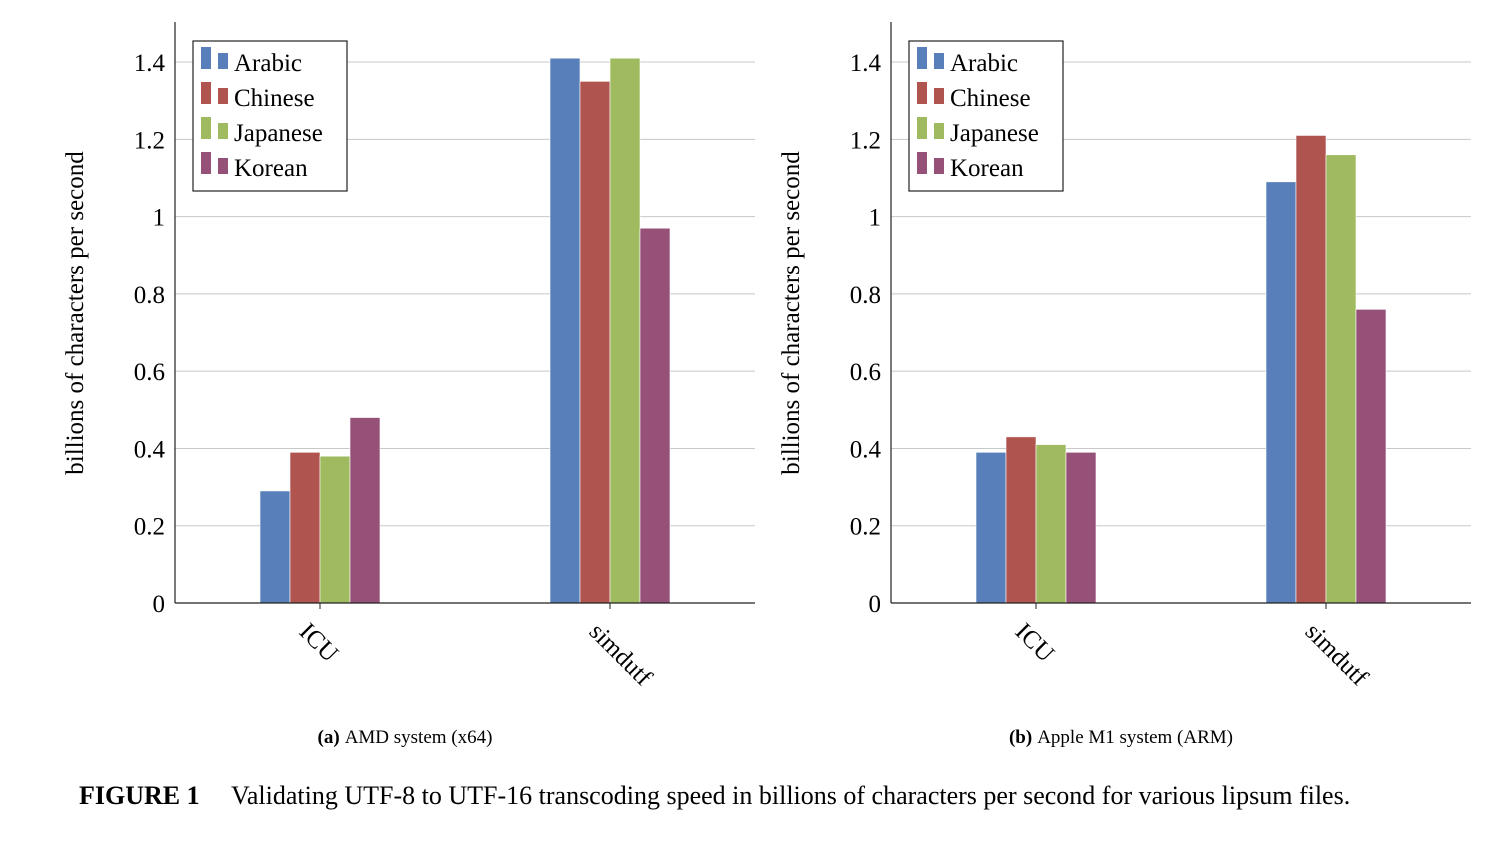 This screenshot has height=848, width=1506. Describe the element at coordinates (139, 795) in the screenshot. I see `figure-caption-label: FIGURE 1` at that location.